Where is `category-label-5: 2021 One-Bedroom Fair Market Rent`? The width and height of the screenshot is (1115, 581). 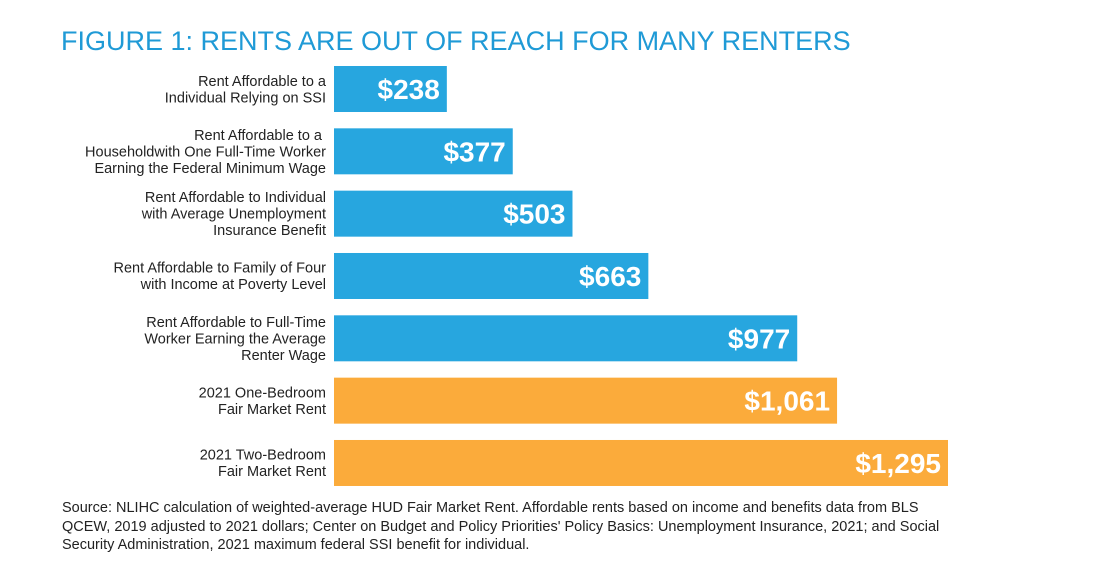 category-label-5: 2021 One-Bedroom Fair Market Rent is located at coordinates (262, 401).